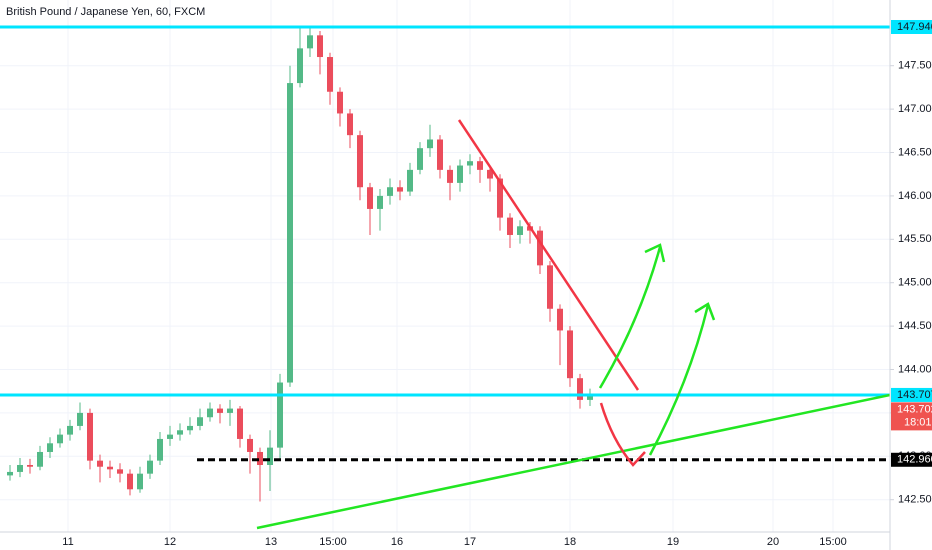 This screenshot has width=932, height=550. I want to click on x-tick-label: 11, so click(67, 542).